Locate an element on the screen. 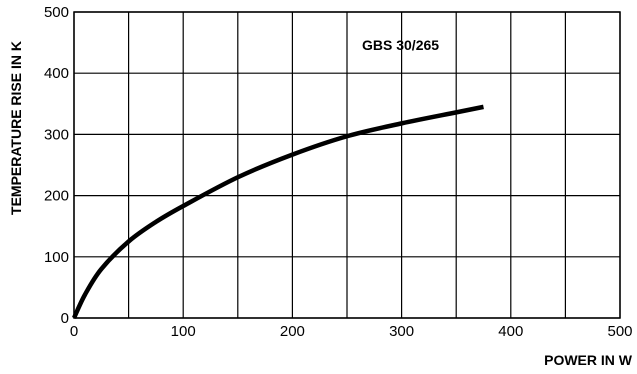 The width and height of the screenshot is (637, 374). y-tick-label: 0 is located at coordinates (65, 318).